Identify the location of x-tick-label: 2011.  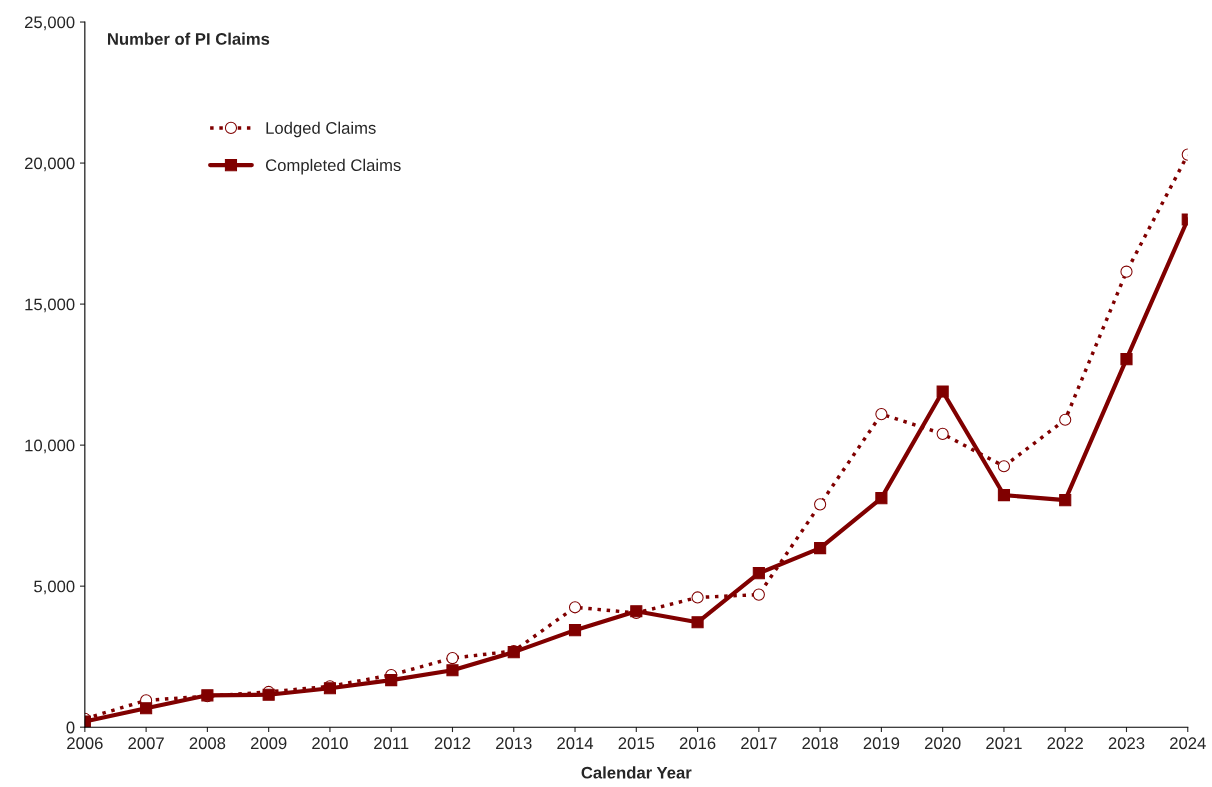
(391, 743).